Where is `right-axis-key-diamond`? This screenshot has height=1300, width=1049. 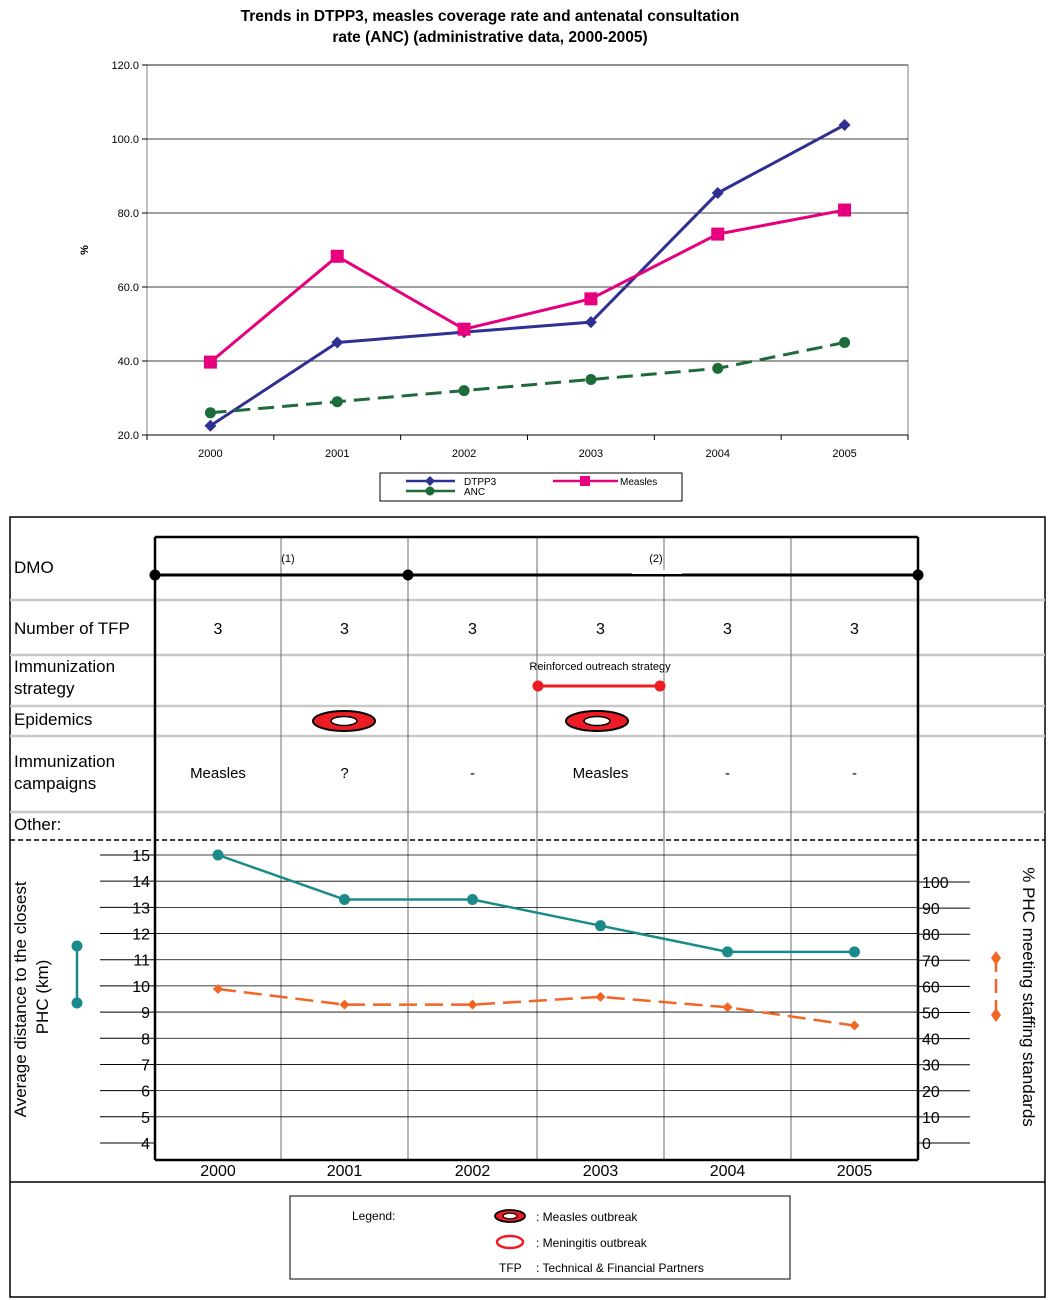
right-axis-key-diamond is located at coordinates (996, 1015).